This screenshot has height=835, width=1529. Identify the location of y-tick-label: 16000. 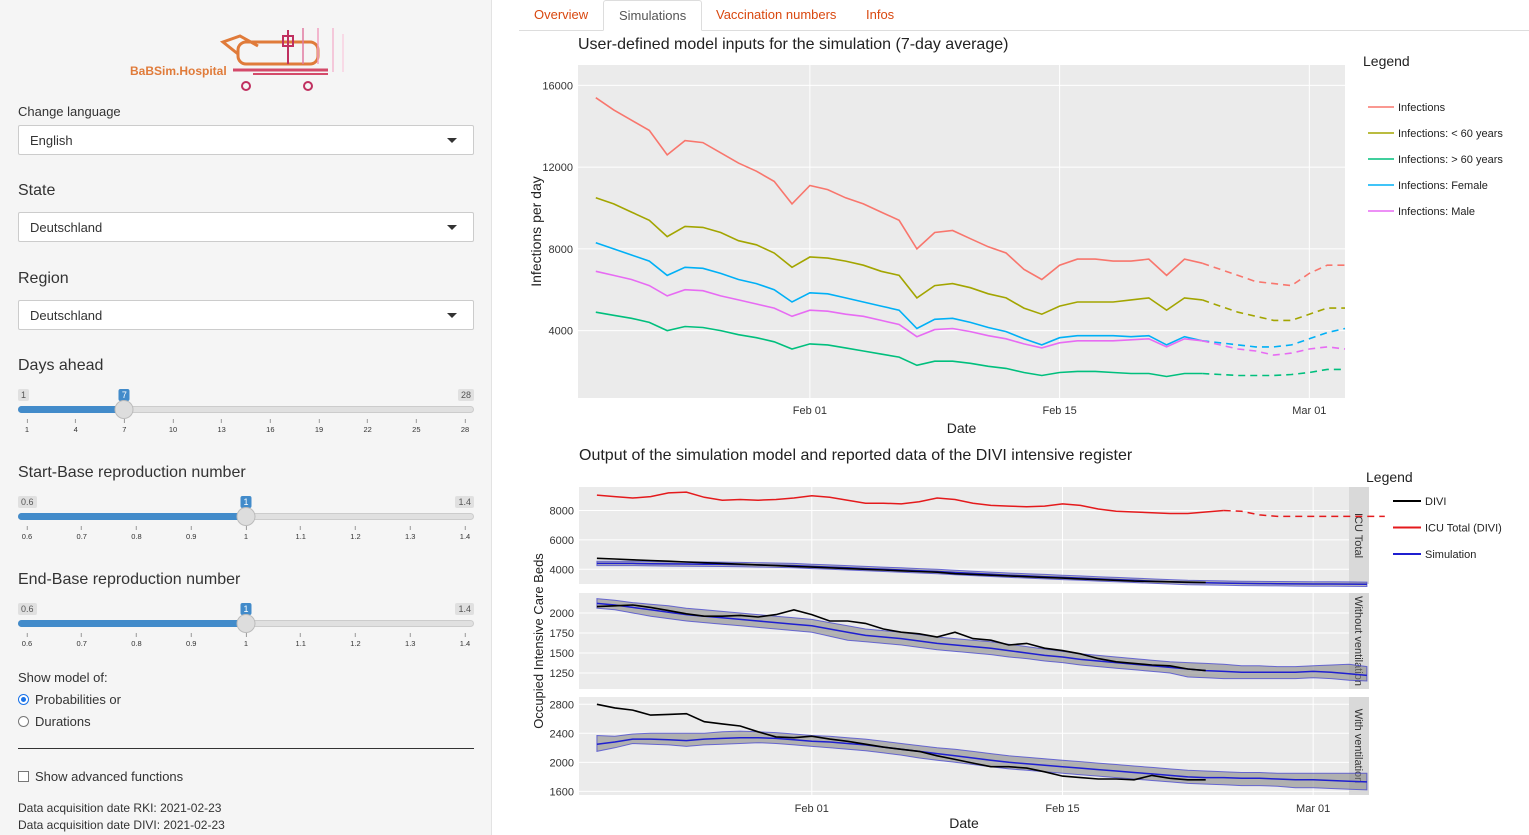
(557, 86).